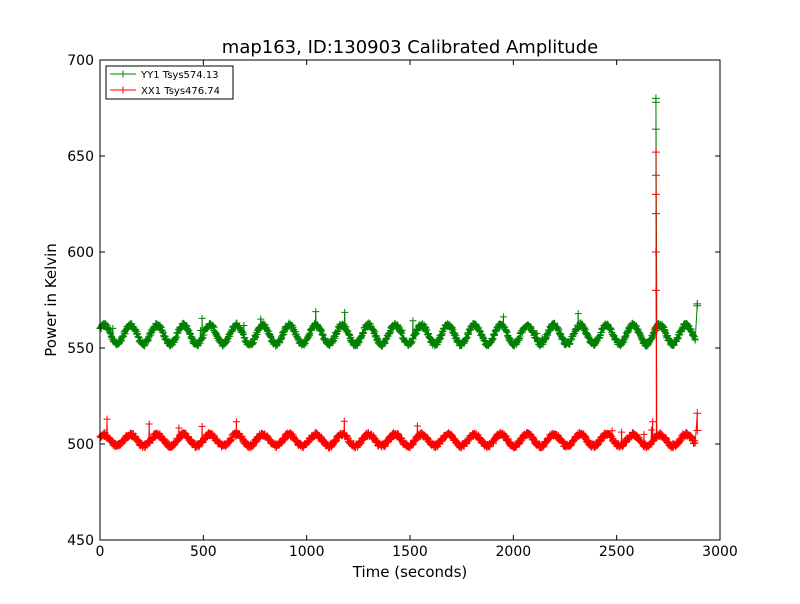  I want to click on x-tick-label: 0, so click(100, 552).